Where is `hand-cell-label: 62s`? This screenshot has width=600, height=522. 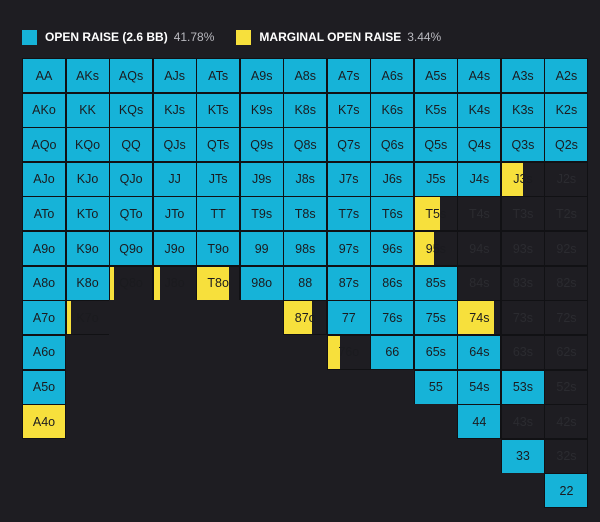
hand-cell-label: 62s is located at coordinates (566, 352).